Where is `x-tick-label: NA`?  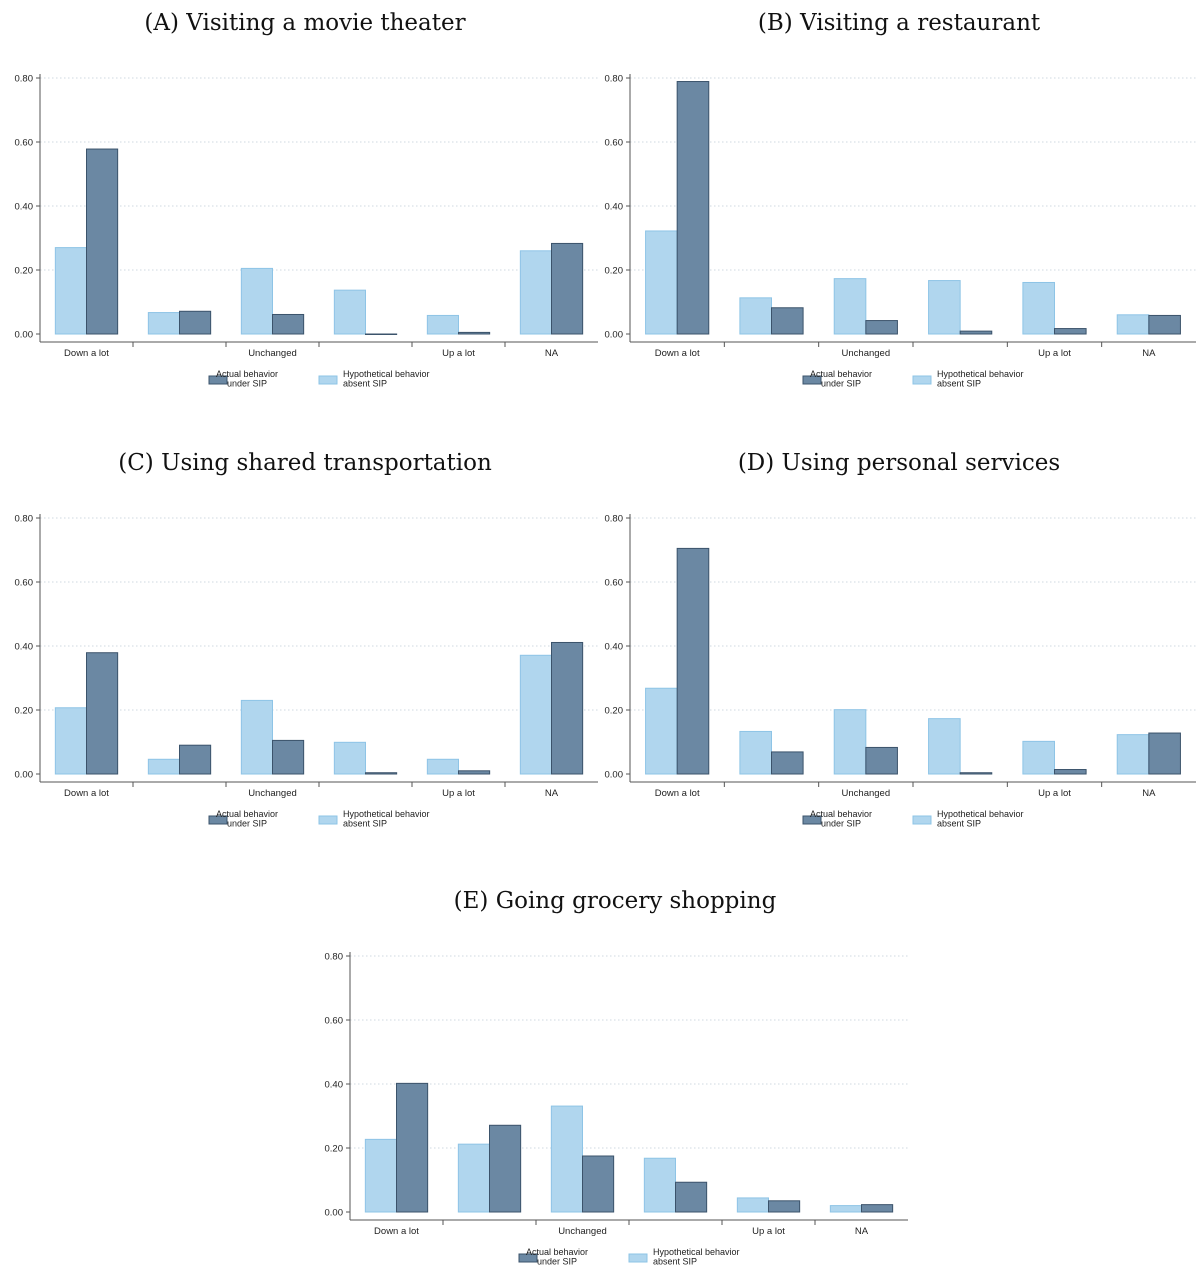
x-tick-label: NA is located at coordinates (552, 353).